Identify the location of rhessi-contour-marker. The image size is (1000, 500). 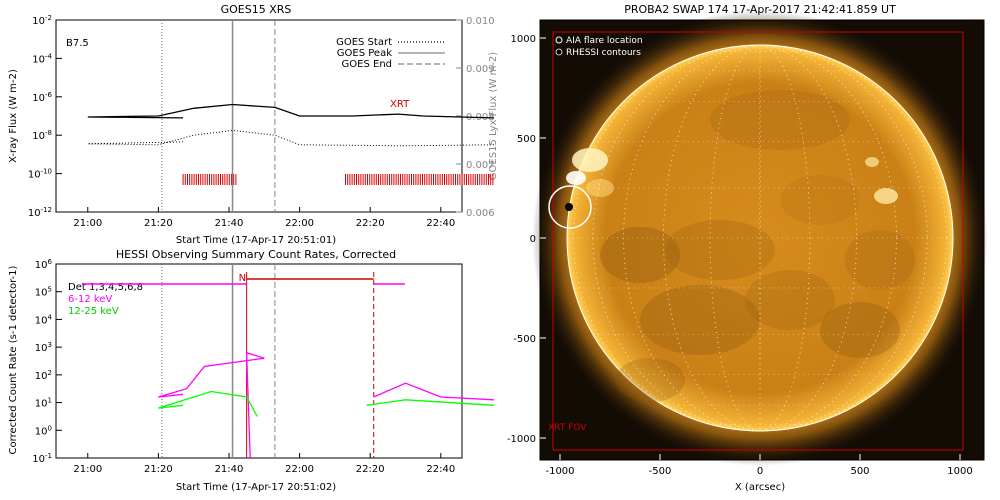
(569, 207).